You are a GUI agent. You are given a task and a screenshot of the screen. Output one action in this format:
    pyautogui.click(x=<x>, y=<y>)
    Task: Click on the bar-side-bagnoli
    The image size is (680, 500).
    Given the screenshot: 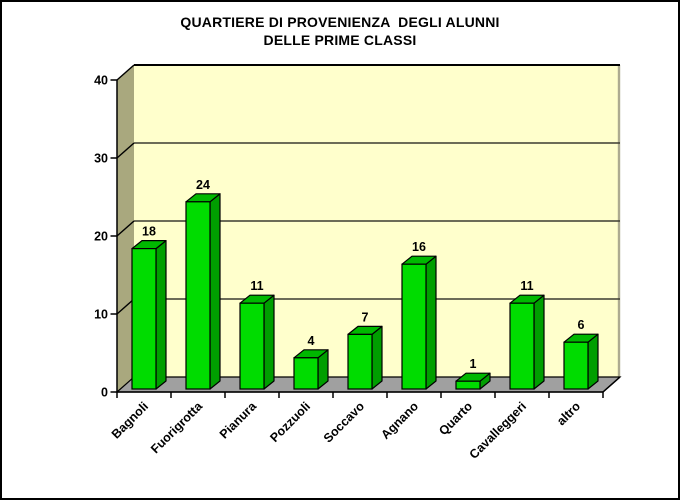 What is the action you would take?
    pyautogui.click(x=161, y=315)
    